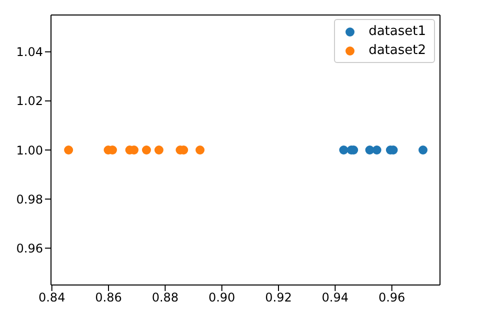  What do you see at coordinates (29, 199) in the screenshot?
I see `y-tick-label: 0.98` at bounding box center [29, 199].